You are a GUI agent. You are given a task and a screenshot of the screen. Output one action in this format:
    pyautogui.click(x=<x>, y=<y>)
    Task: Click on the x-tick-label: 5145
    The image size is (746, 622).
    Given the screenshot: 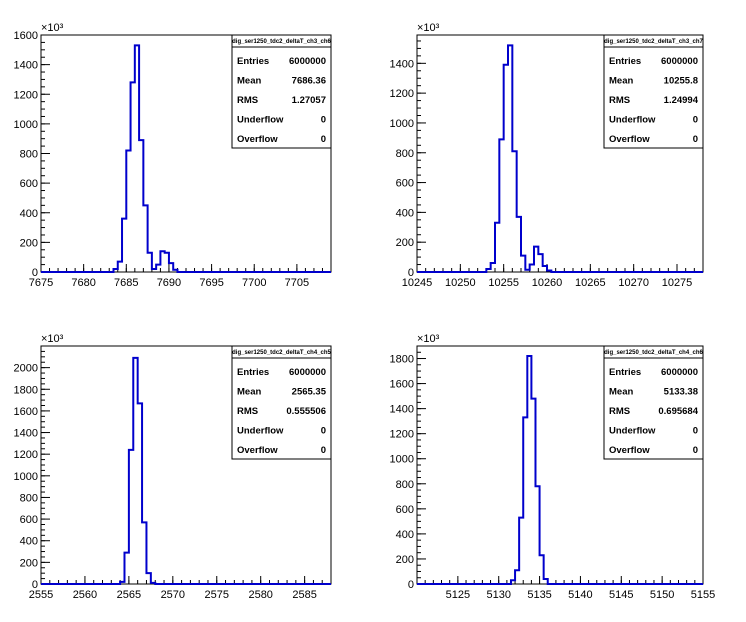 What is the action you would take?
    pyautogui.click(x=621, y=595)
    